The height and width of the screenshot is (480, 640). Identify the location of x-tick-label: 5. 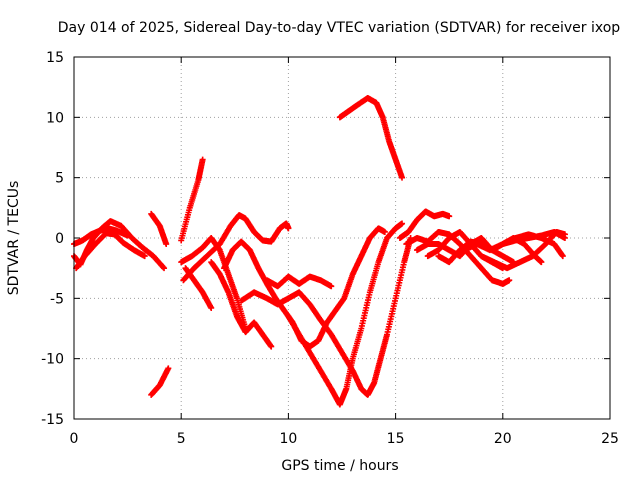
(181, 439).